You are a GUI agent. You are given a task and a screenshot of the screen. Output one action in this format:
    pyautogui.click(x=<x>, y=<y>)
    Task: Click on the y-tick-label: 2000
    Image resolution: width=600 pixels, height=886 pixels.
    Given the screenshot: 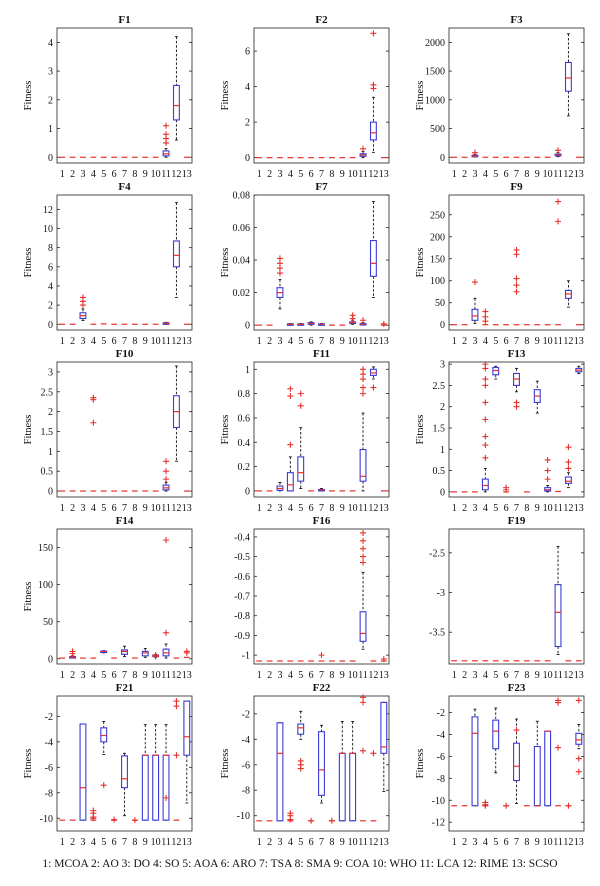 What is the action you would take?
    pyautogui.click(x=435, y=43)
    